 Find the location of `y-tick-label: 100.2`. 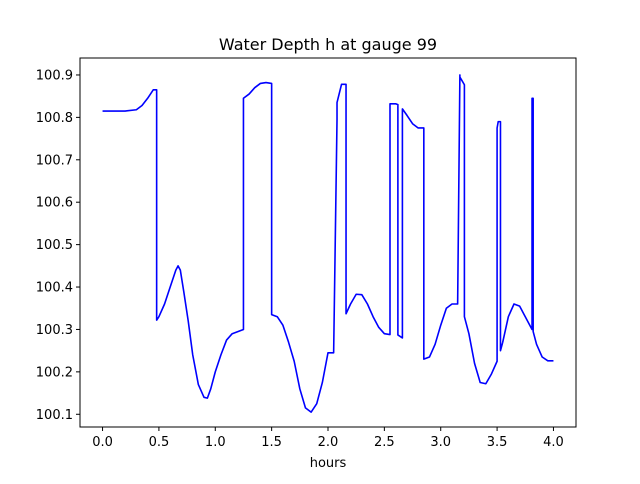

y-tick-label: 100.2 is located at coordinates (54, 372).